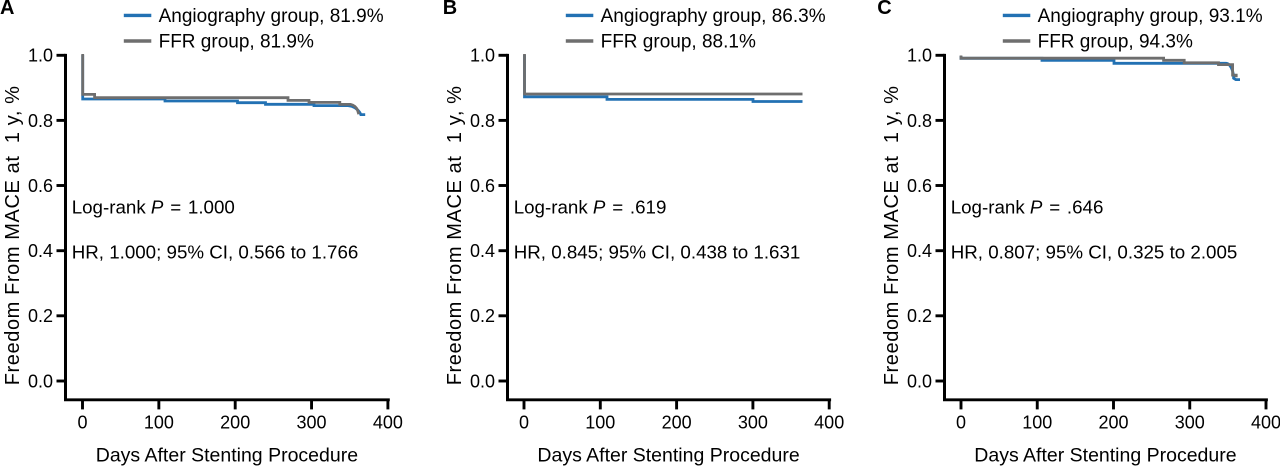  Describe the element at coordinates (271, 16) in the screenshot. I see `svg-text: Angiography group, 81.9%` at that location.